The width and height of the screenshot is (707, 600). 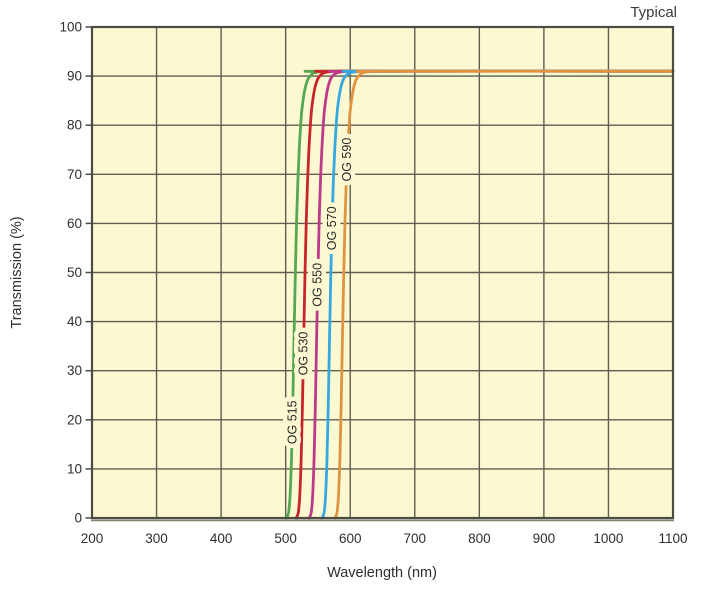 What do you see at coordinates (653, 12) in the screenshot?
I see `chart-title: Typical` at bounding box center [653, 12].